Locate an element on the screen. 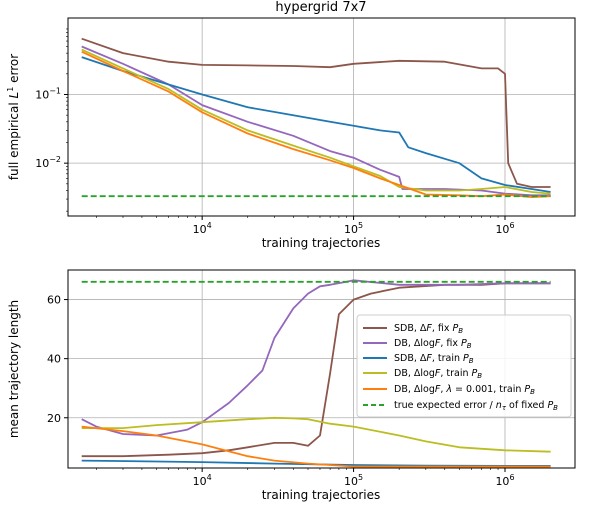 Image resolution: width=597 pixels, height=509 pixels. legend-label-sdb-train: SDB, ΔF, train PB is located at coordinates (434, 359).